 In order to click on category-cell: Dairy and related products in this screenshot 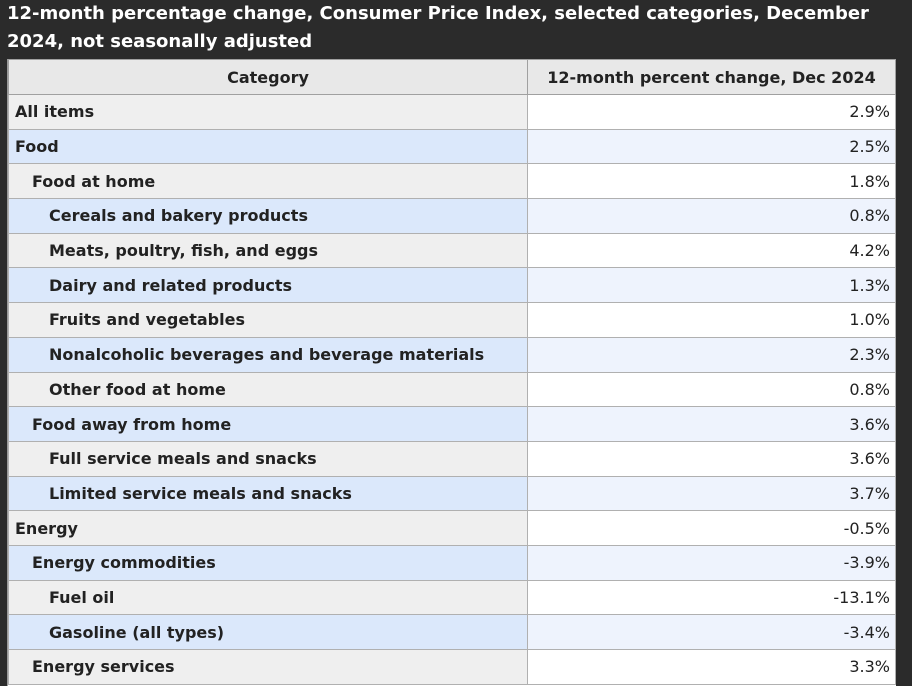, I will do `click(268, 285)`.